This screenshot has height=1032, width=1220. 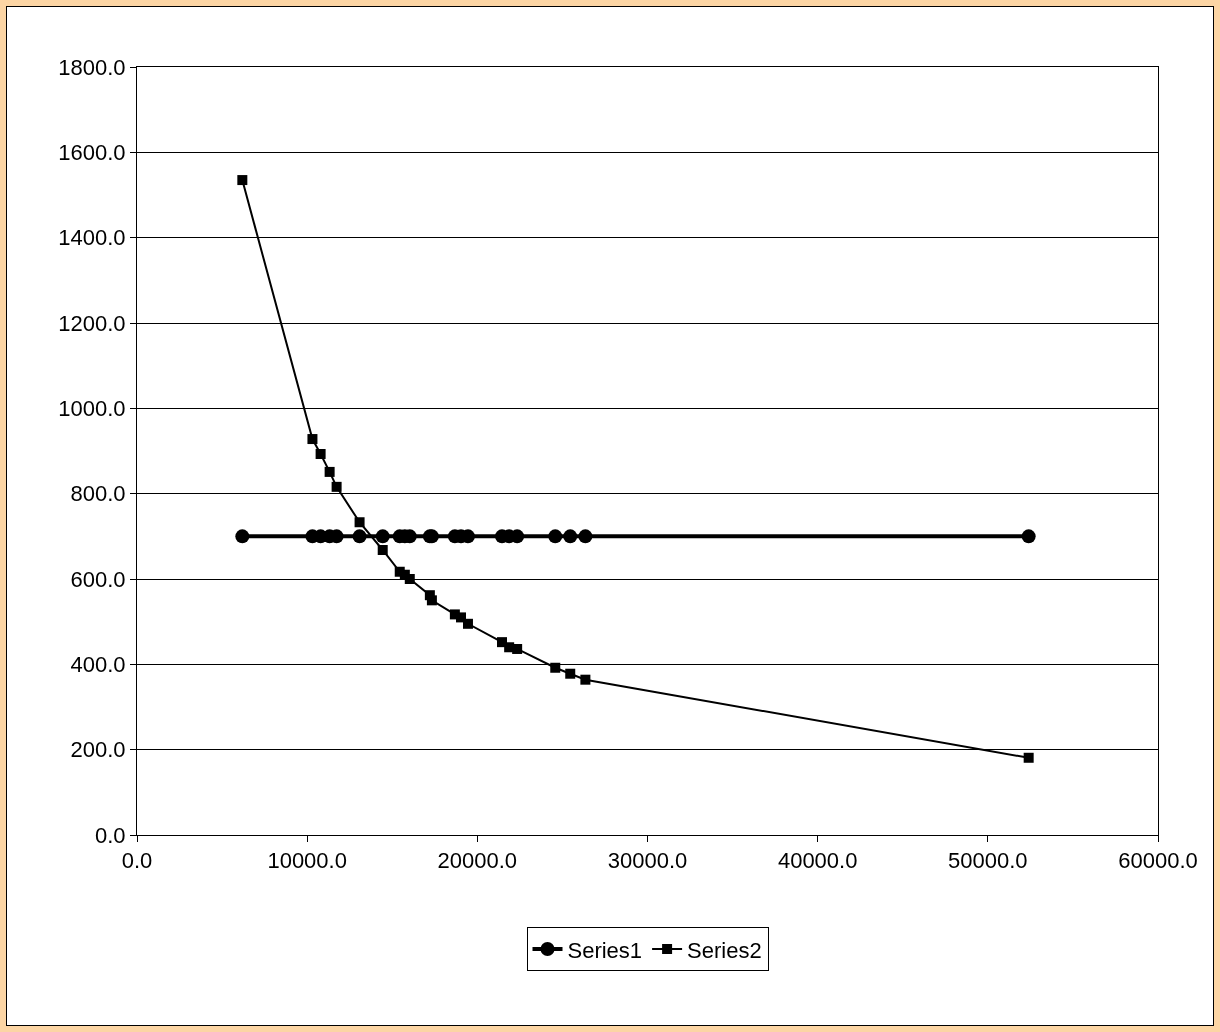 What do you see at coordinates (92, 323) in the screenshot?
I see `y-tick-label: 1200.0` at bounding box center [92, 323].